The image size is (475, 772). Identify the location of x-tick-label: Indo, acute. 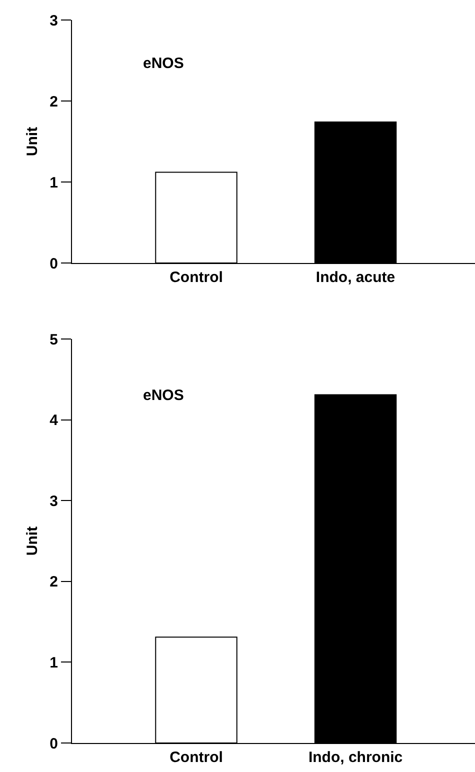
(356, 277).